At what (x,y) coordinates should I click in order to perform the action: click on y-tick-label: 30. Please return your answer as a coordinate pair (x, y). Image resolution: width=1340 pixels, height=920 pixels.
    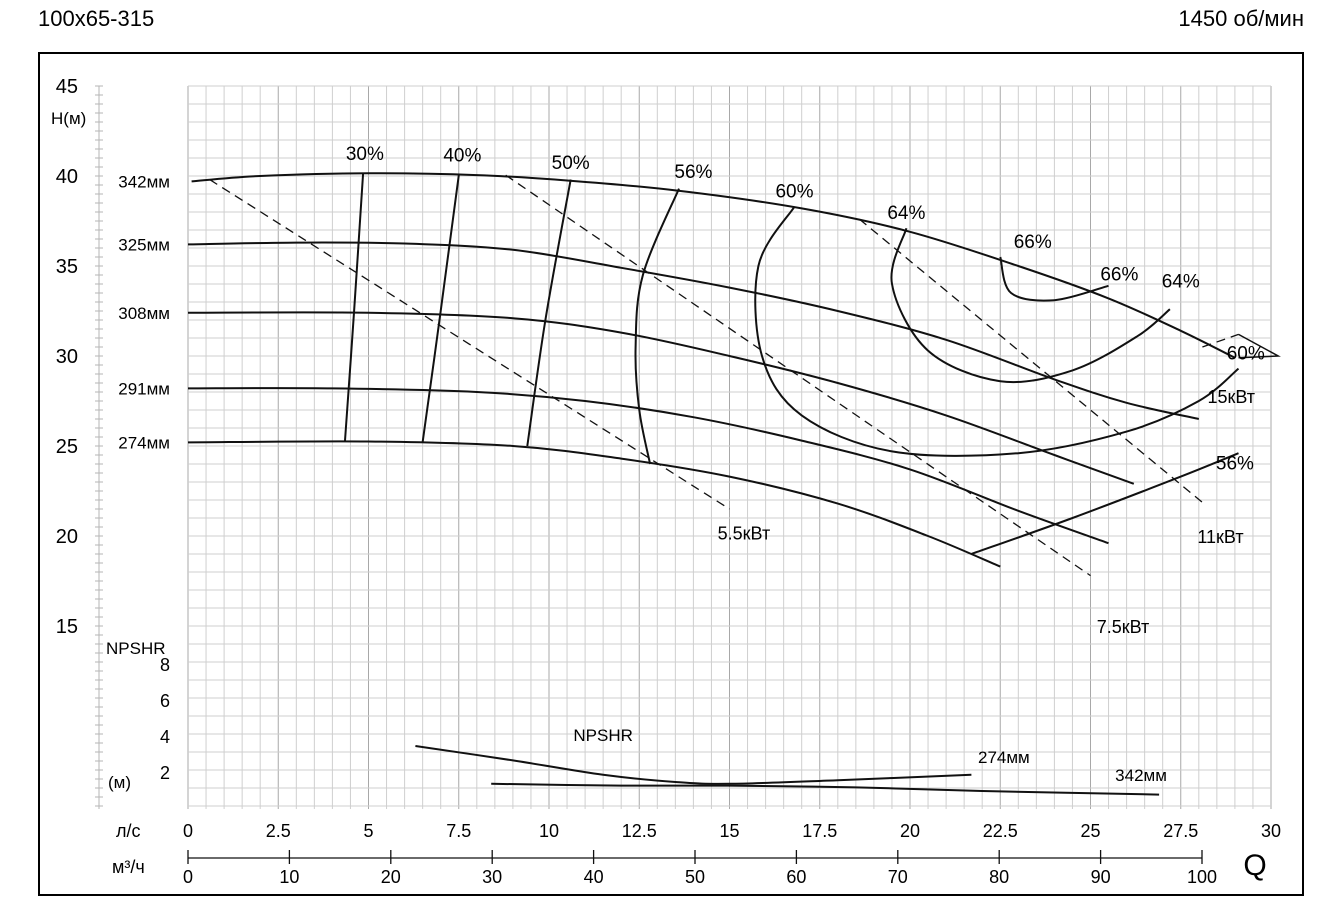
    Looking at the image, I should click on (67, 357).